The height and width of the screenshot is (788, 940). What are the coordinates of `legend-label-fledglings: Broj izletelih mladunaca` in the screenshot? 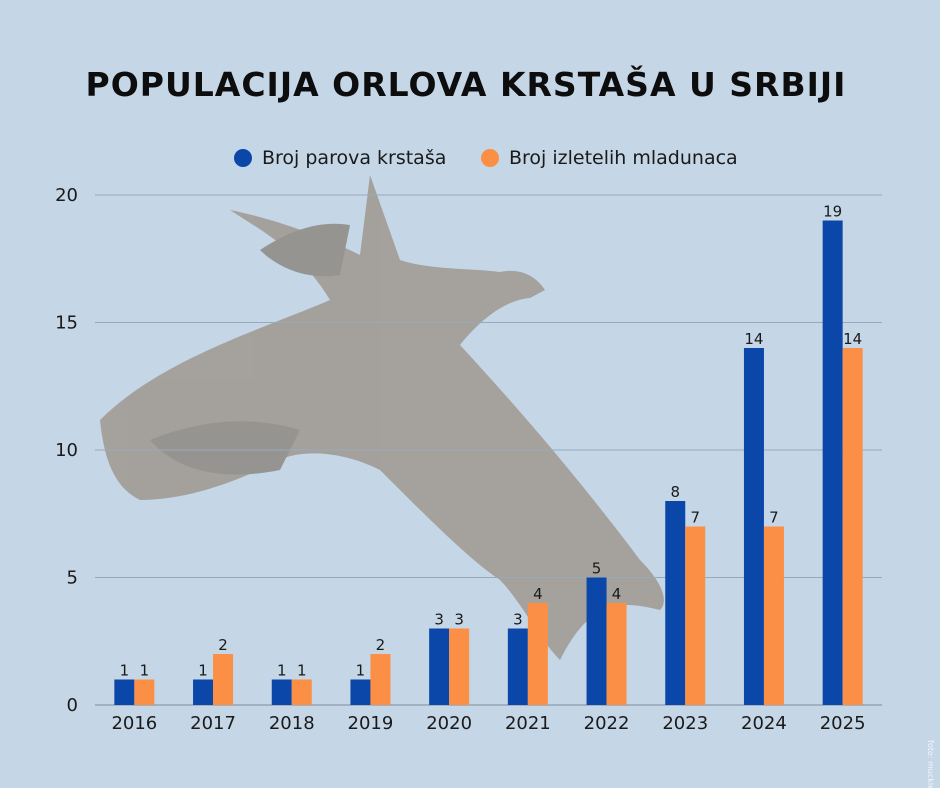 It's located at (623, 158).